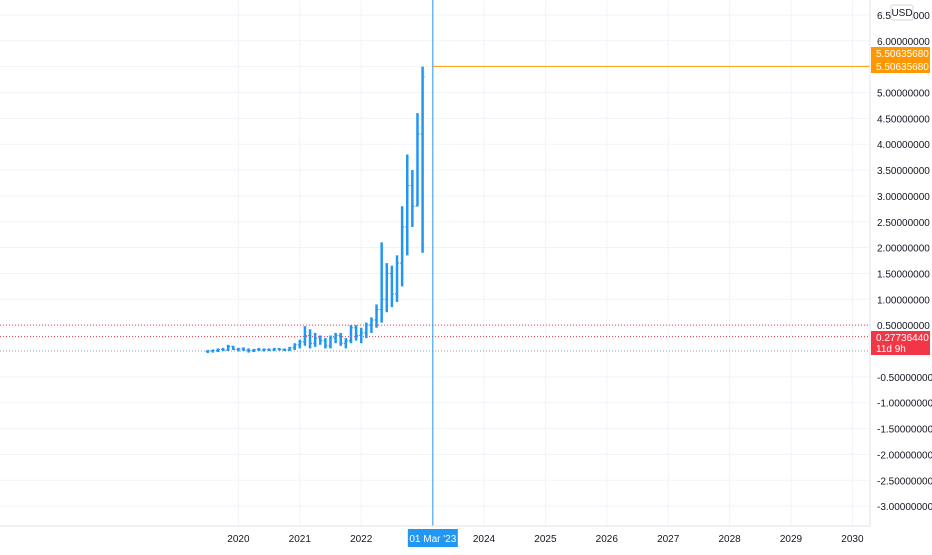 This screenshot has width=932, height=555. I want to click on x-tick-label: 2026, so click(607, 539).